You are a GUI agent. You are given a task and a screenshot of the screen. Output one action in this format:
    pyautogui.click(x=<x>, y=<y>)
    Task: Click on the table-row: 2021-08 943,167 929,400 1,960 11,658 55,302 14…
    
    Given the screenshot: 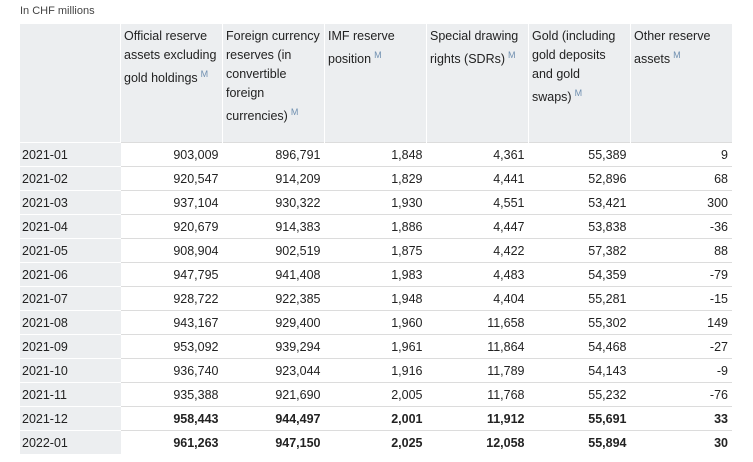 What is the action you would take?
    pyautogui.click(x=376, y=322)
    